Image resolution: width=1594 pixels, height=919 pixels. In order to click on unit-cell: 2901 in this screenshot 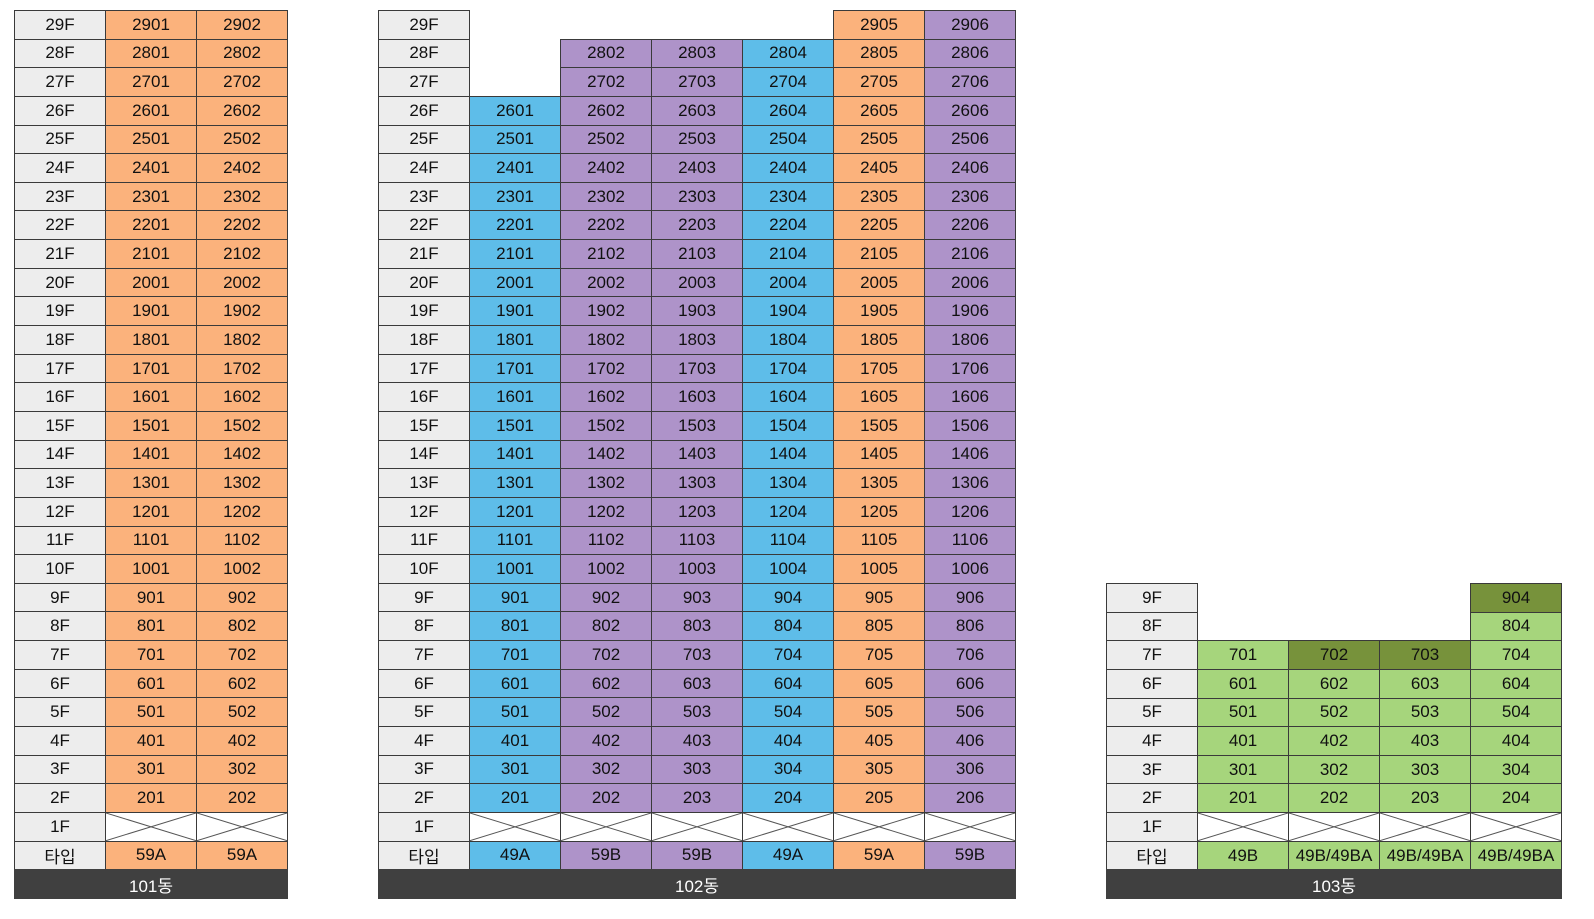, I will do `click(151, 25)`.